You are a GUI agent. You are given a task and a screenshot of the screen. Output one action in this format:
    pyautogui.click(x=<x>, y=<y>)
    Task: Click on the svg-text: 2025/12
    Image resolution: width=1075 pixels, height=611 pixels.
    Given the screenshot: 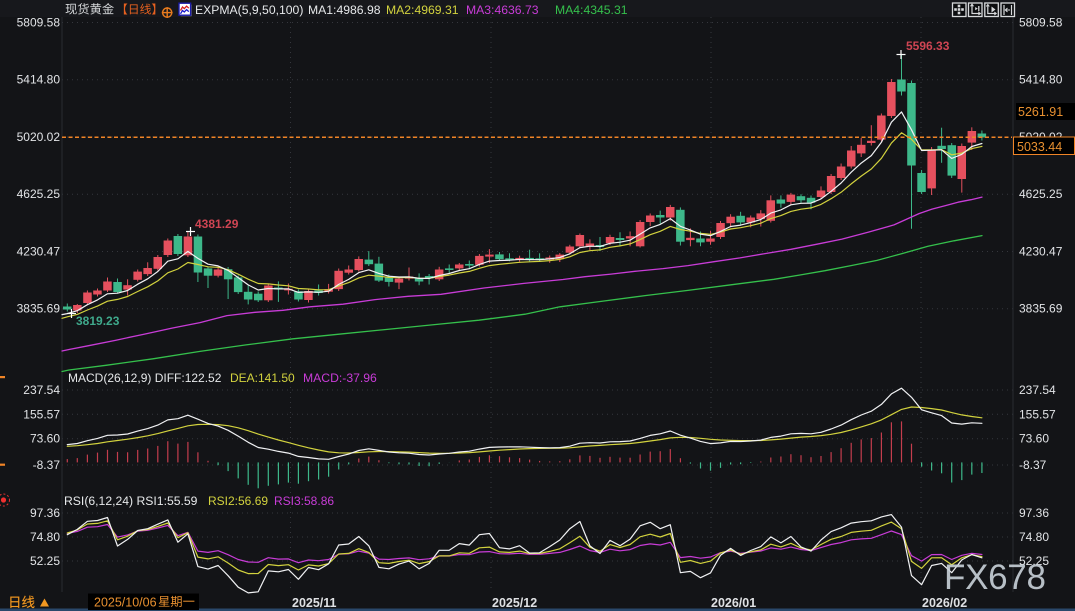 What is the action you would take?
    pyautogui.click(x=514, y=603)
    